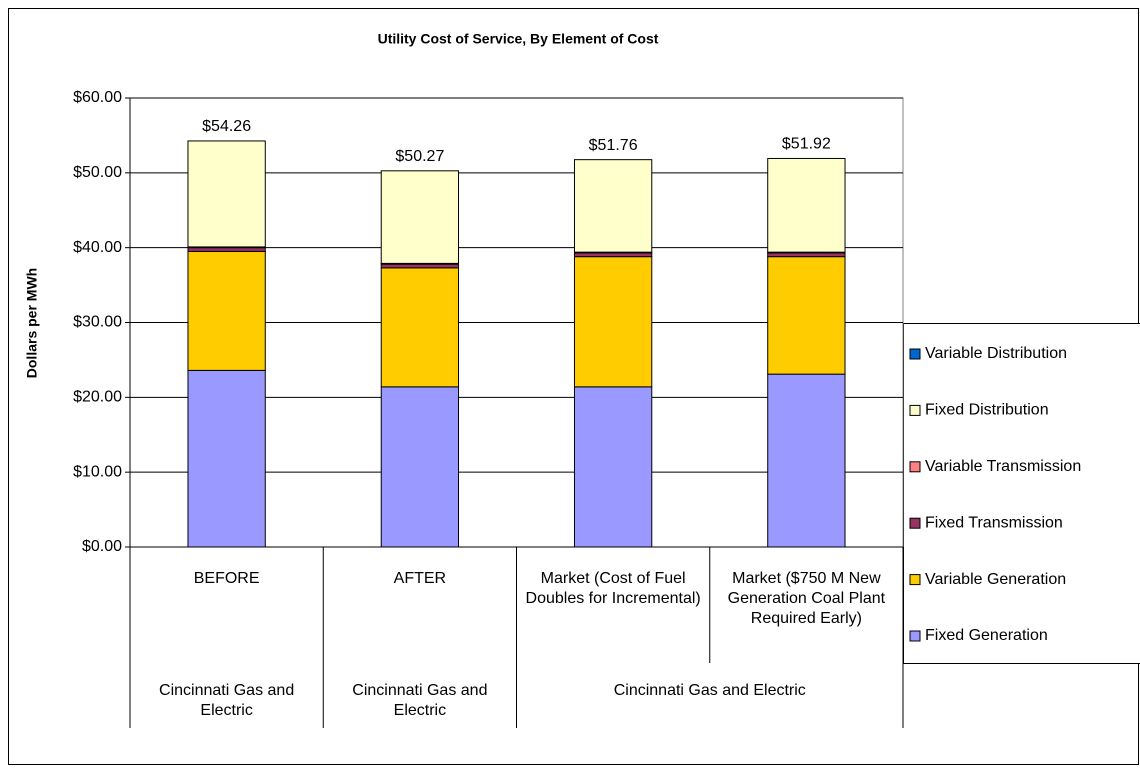 Image resolution: width=1140 pixels, height=773 pixels. Describe the element at coordinates (996, 353) in the screenshot. I see `legend-label: Variable Distribution` at that location.